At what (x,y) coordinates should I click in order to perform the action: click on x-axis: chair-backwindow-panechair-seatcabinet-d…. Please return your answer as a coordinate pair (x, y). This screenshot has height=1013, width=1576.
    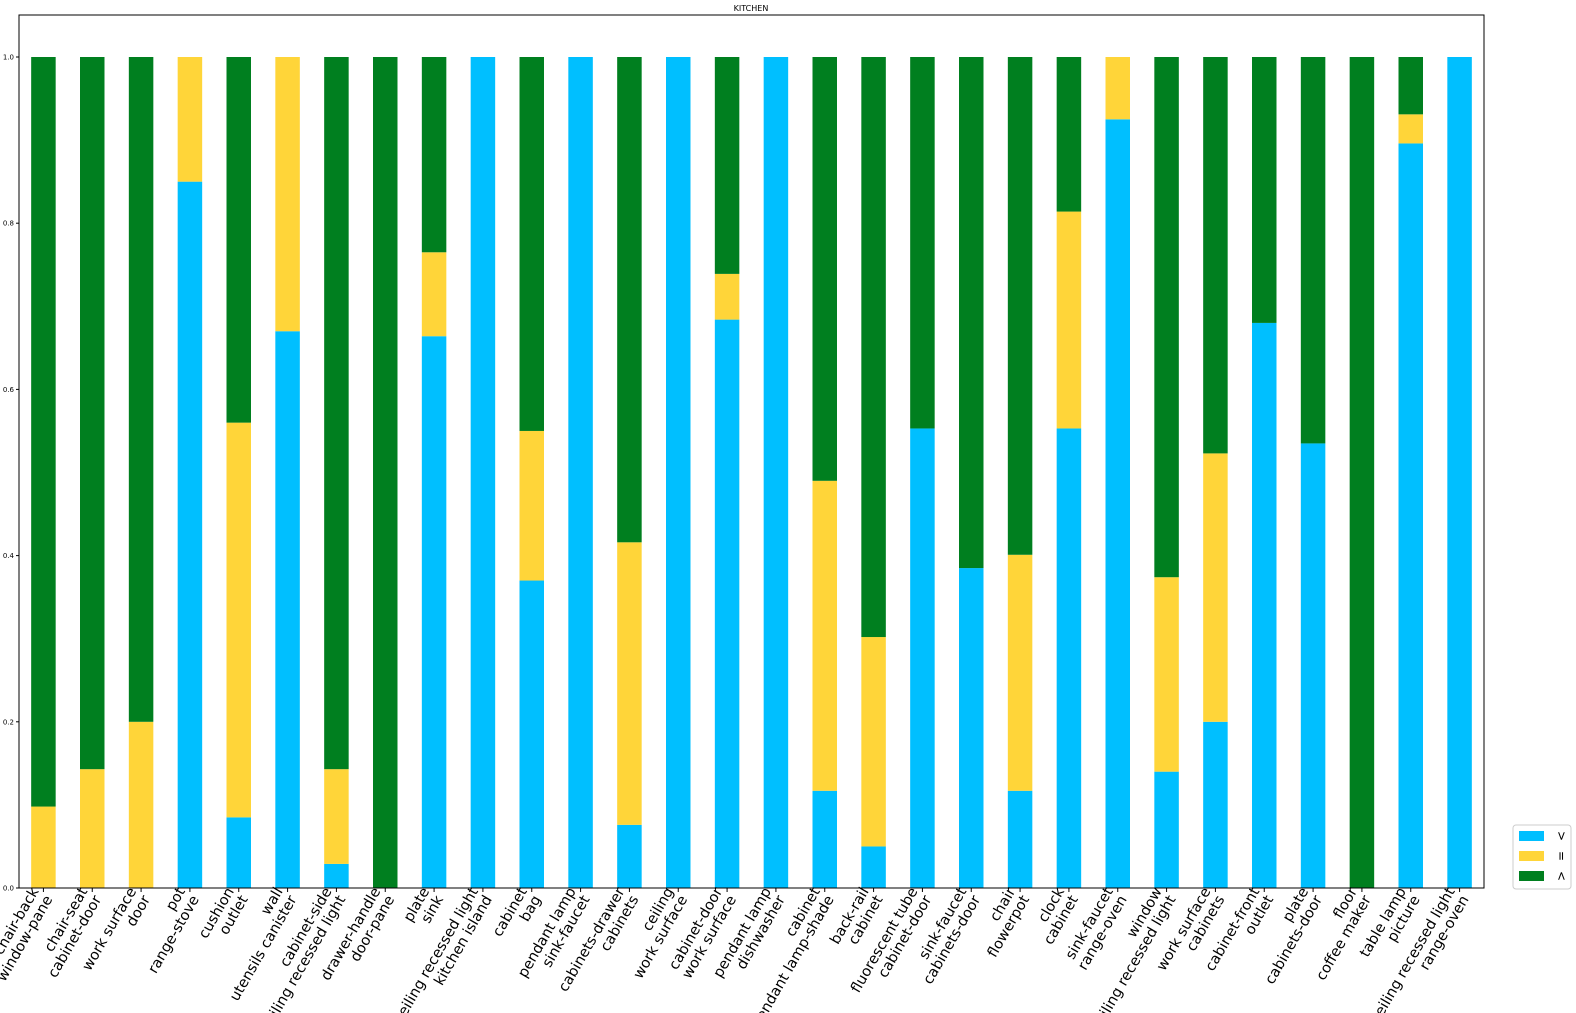
    Looking at the image, I should click on (736, 948).